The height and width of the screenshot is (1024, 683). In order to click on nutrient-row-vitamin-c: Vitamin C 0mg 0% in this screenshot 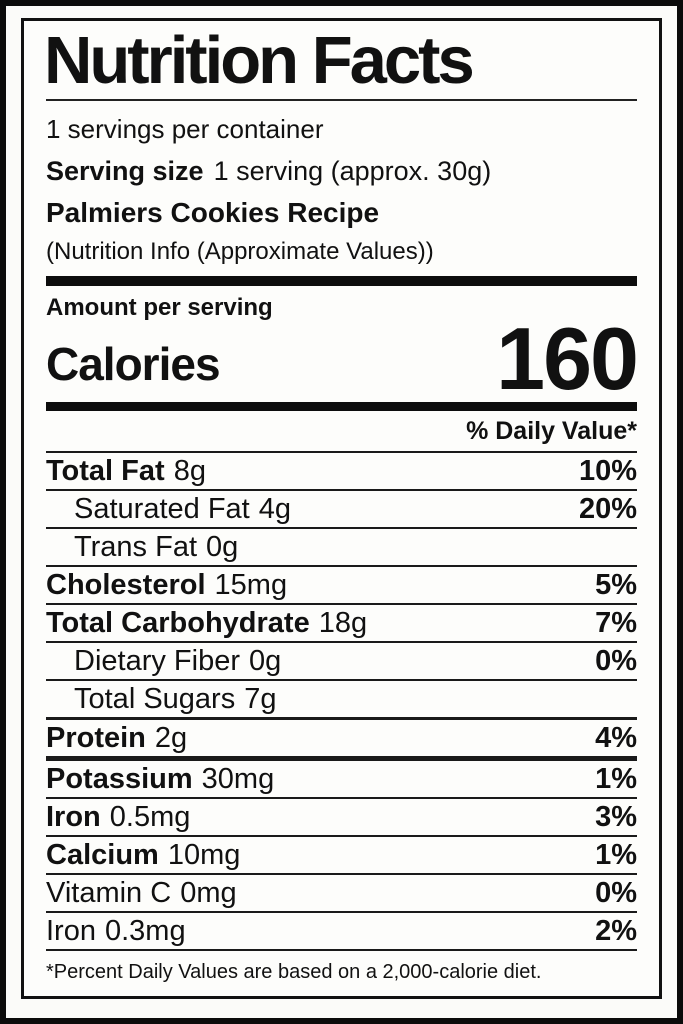, I will do `click(341, 892)`.